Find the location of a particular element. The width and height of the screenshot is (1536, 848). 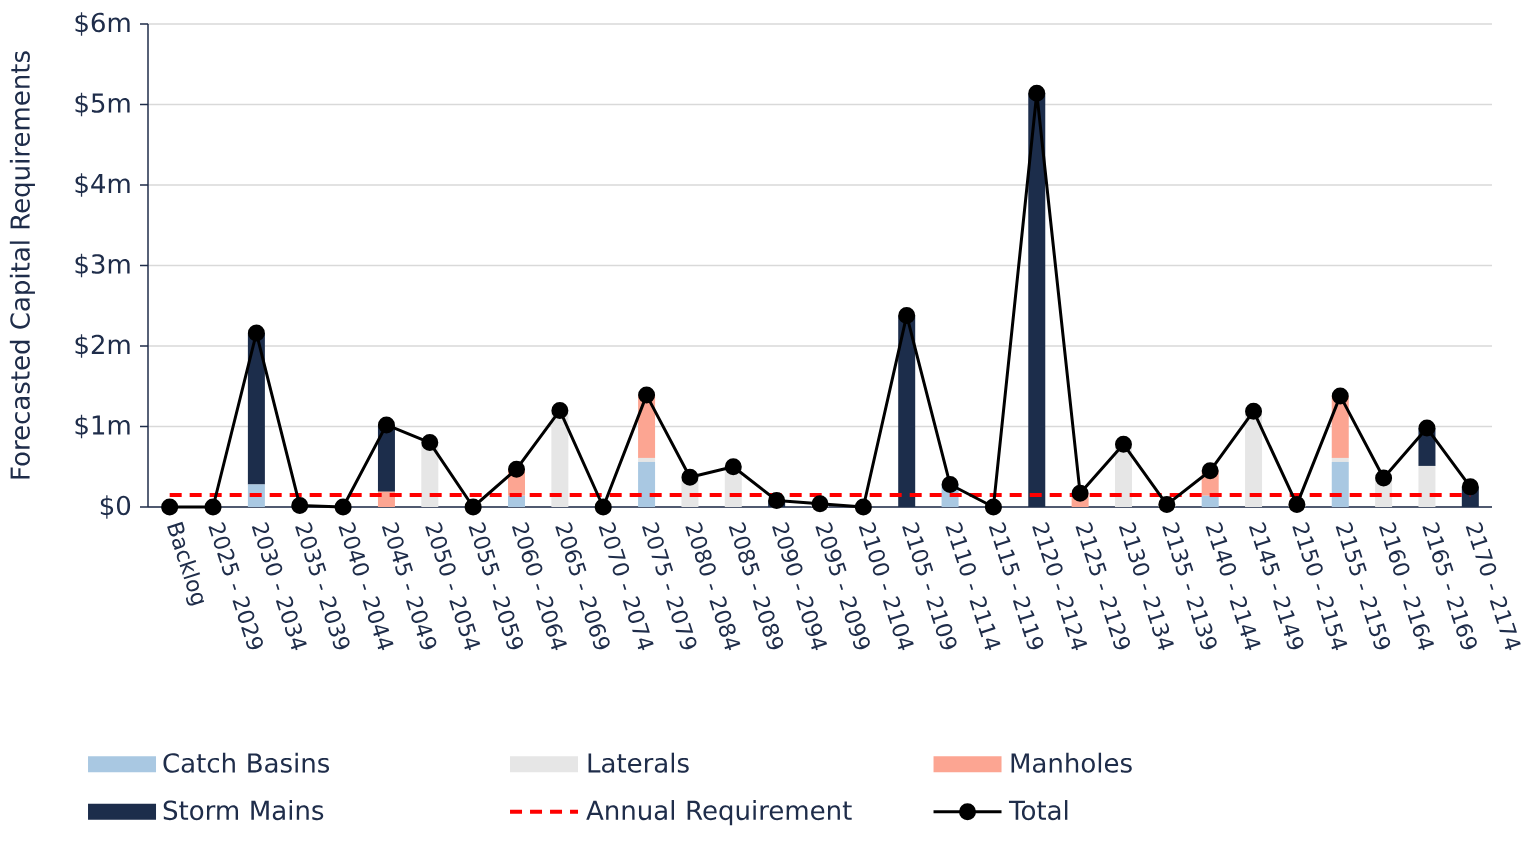

y-tick-label: $0 is located at coordinates (115, 507).